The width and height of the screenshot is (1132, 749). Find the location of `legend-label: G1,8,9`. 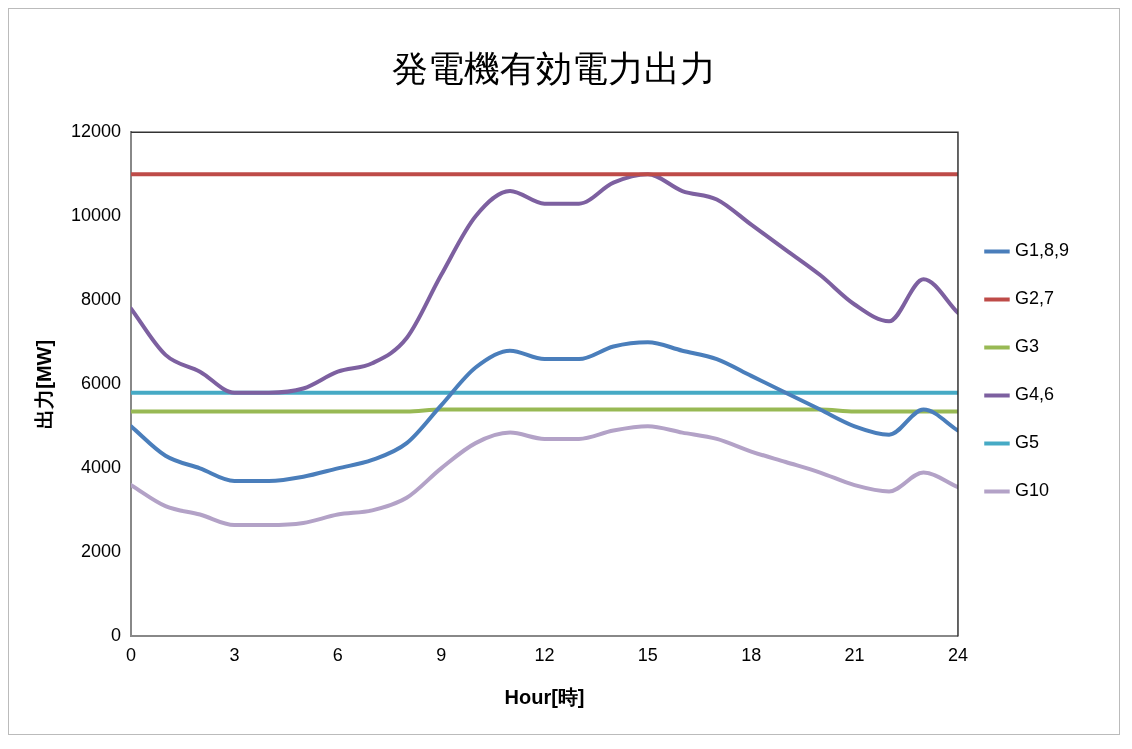

legend-label: G1,8,9 is located at coordinates (1042, 250).